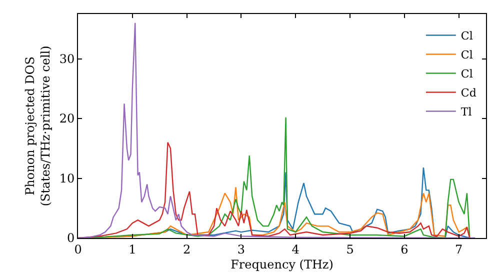 The width and height of the screenshot is (500, 280). What do you see at coordinates (458, 249) in the screenshot?
I see `x-tick-label: 7` at bounding box center [458, 249].